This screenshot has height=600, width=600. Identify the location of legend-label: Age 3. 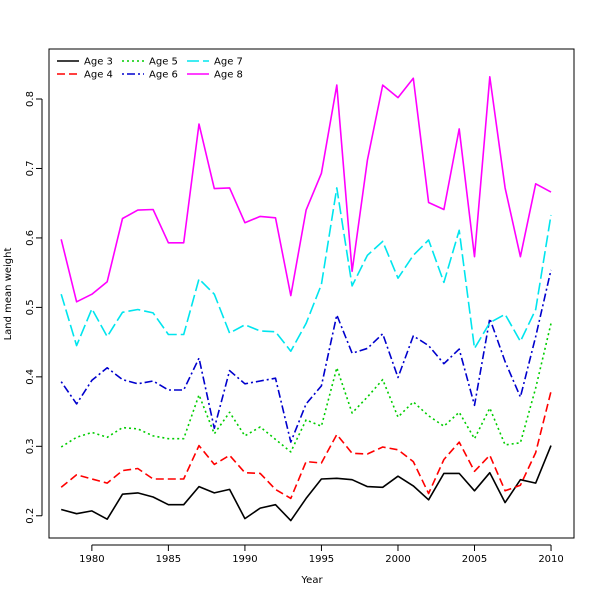
(98, 62).